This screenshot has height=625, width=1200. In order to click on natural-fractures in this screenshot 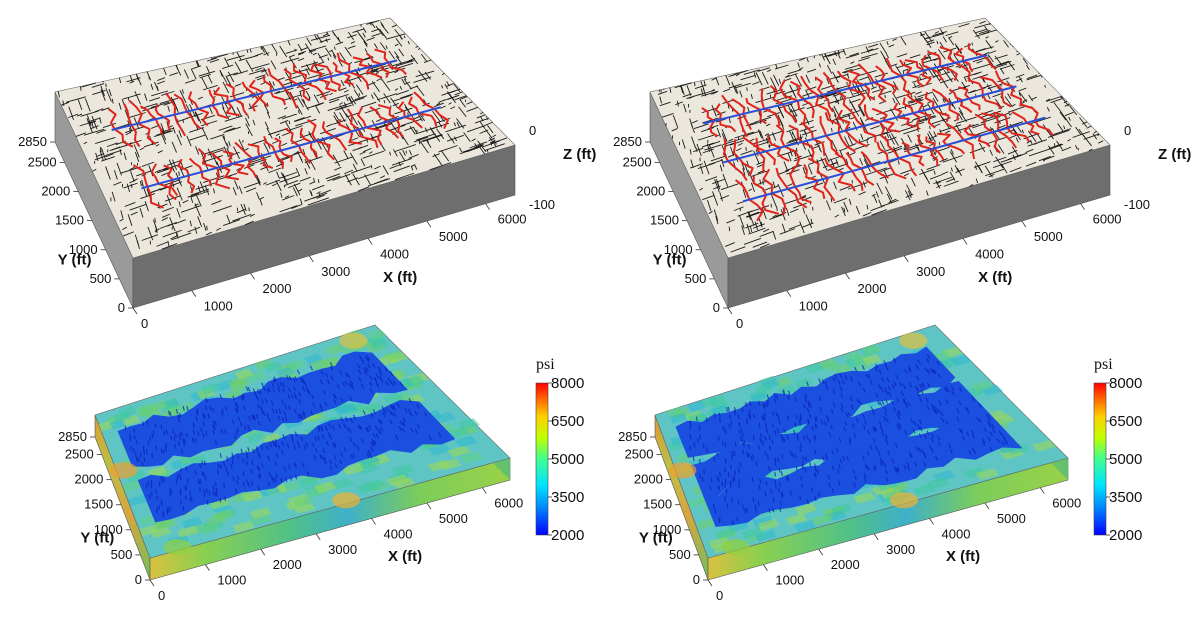, I will do `click(282, 135)`.